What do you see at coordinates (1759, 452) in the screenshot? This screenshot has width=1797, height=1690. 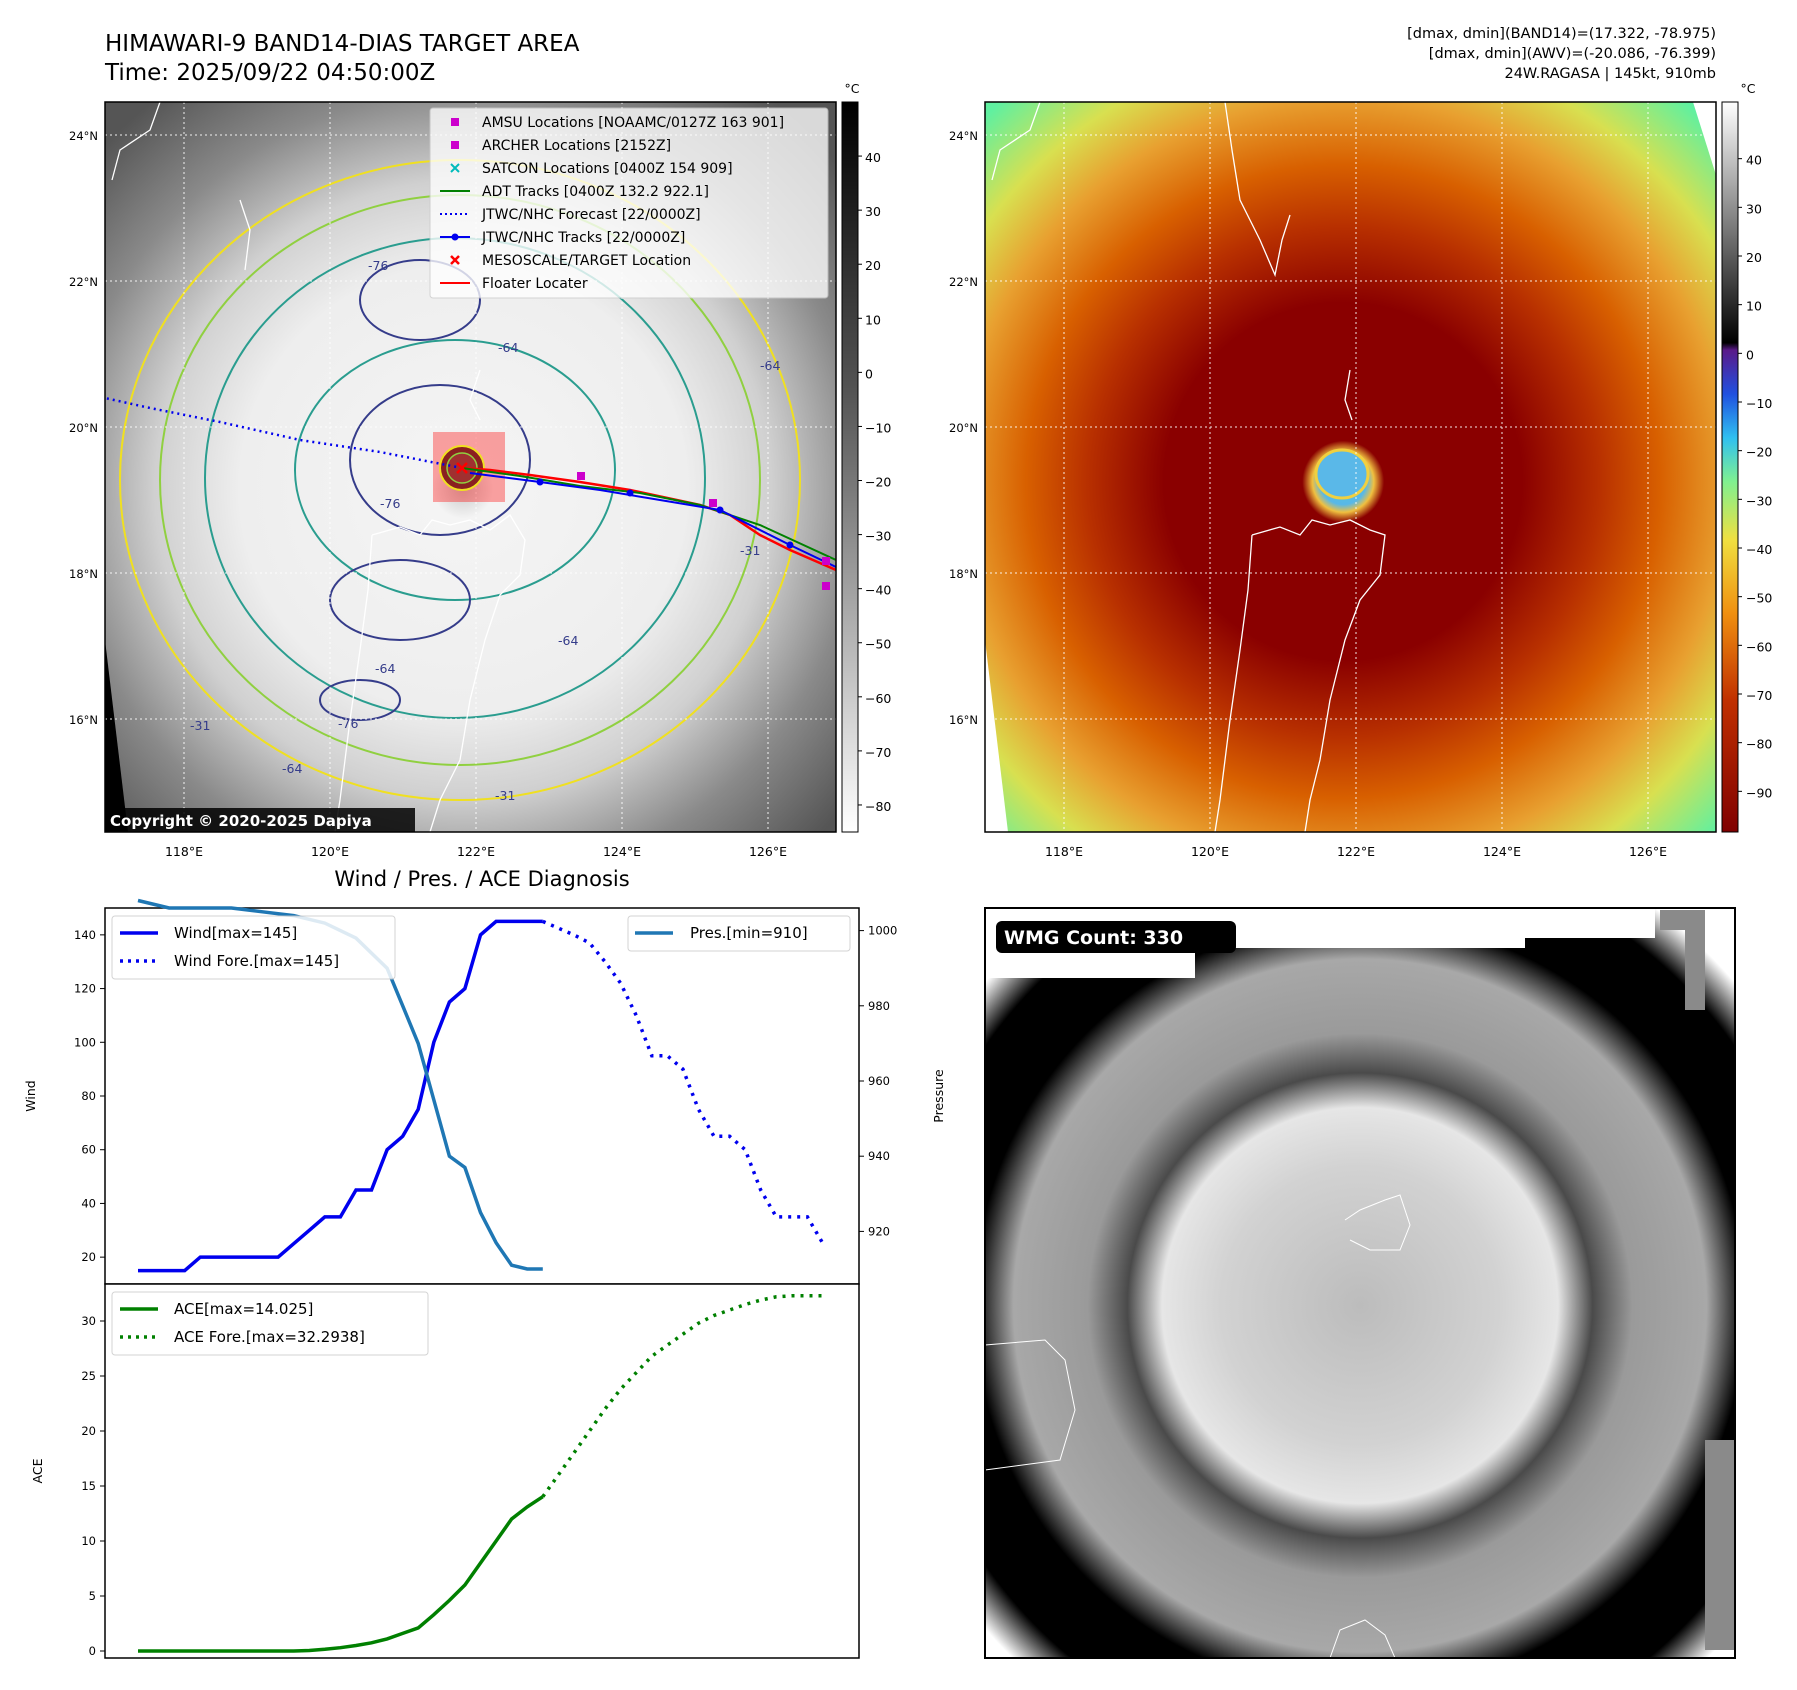 I see `awv-colorbar-label: −20` at bounding box center [1759, 452].